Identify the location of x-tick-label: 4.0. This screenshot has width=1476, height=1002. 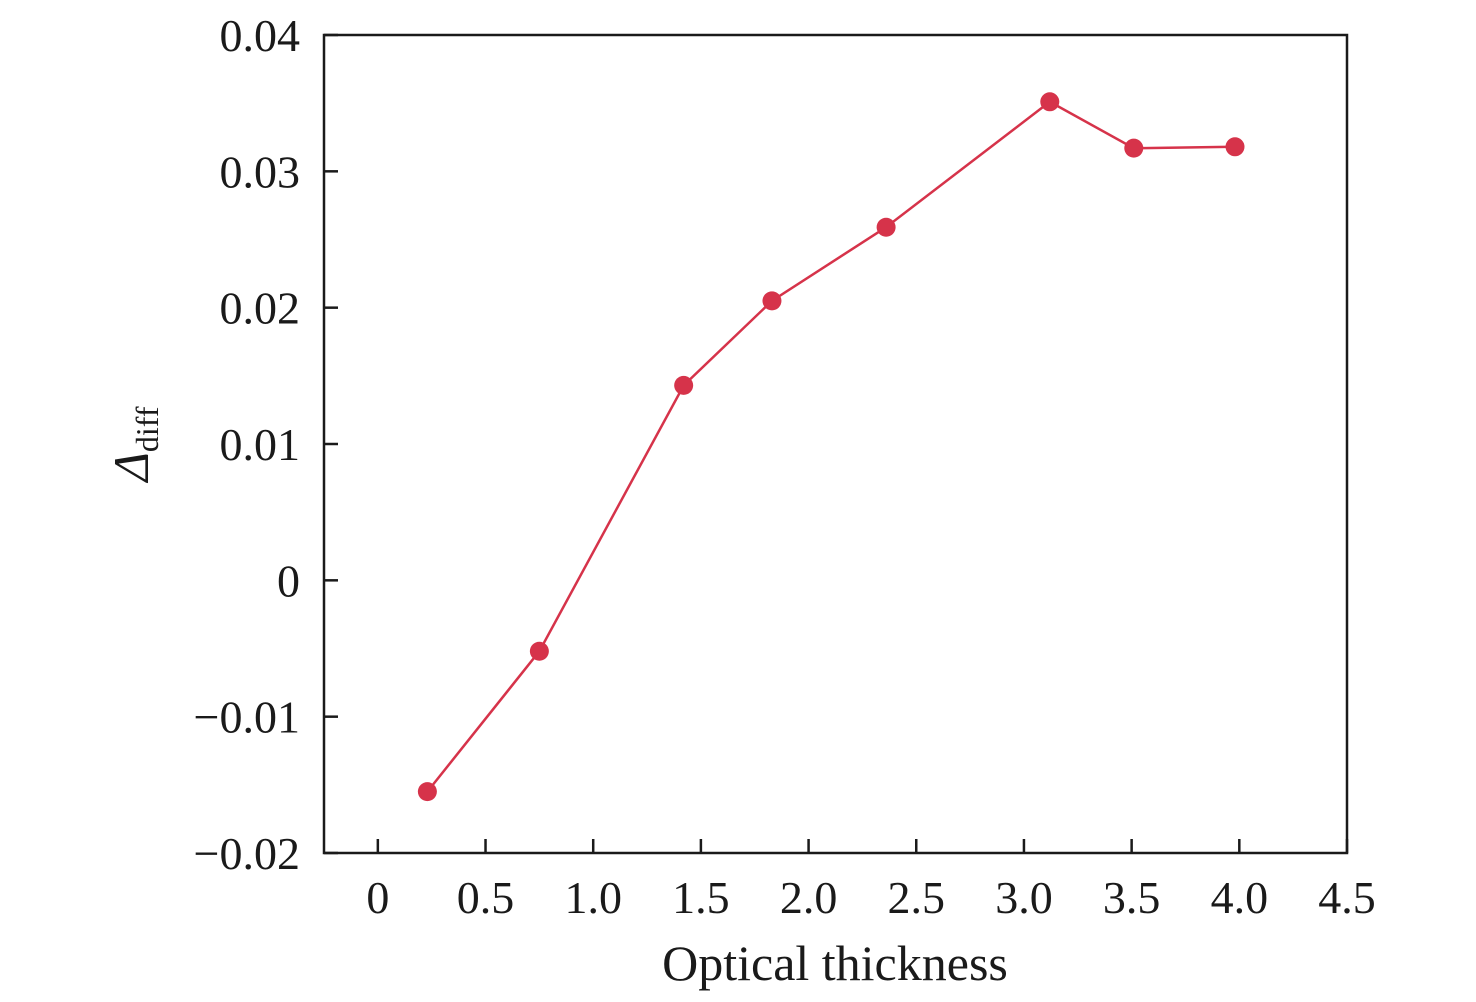
(1240, 897).